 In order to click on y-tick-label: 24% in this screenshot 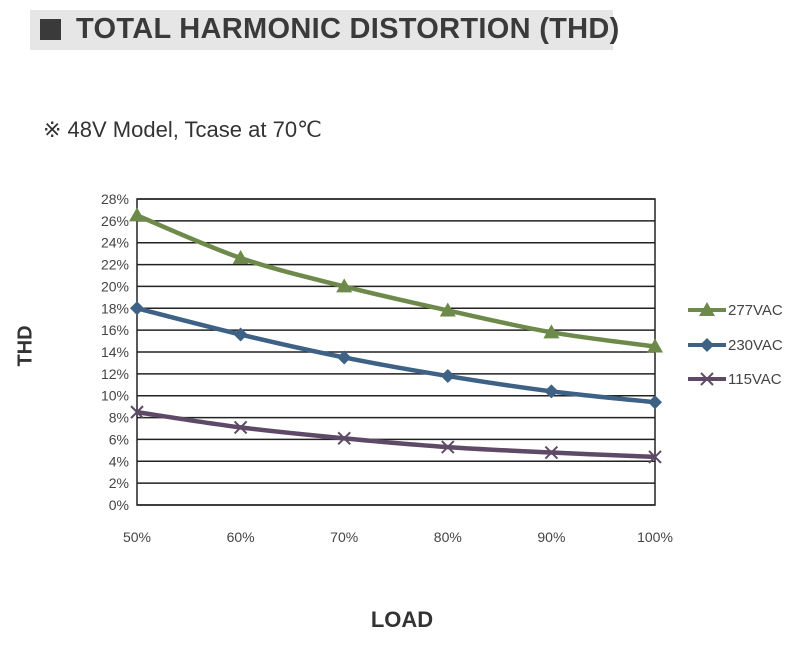, I will do `click(115, 243)`.